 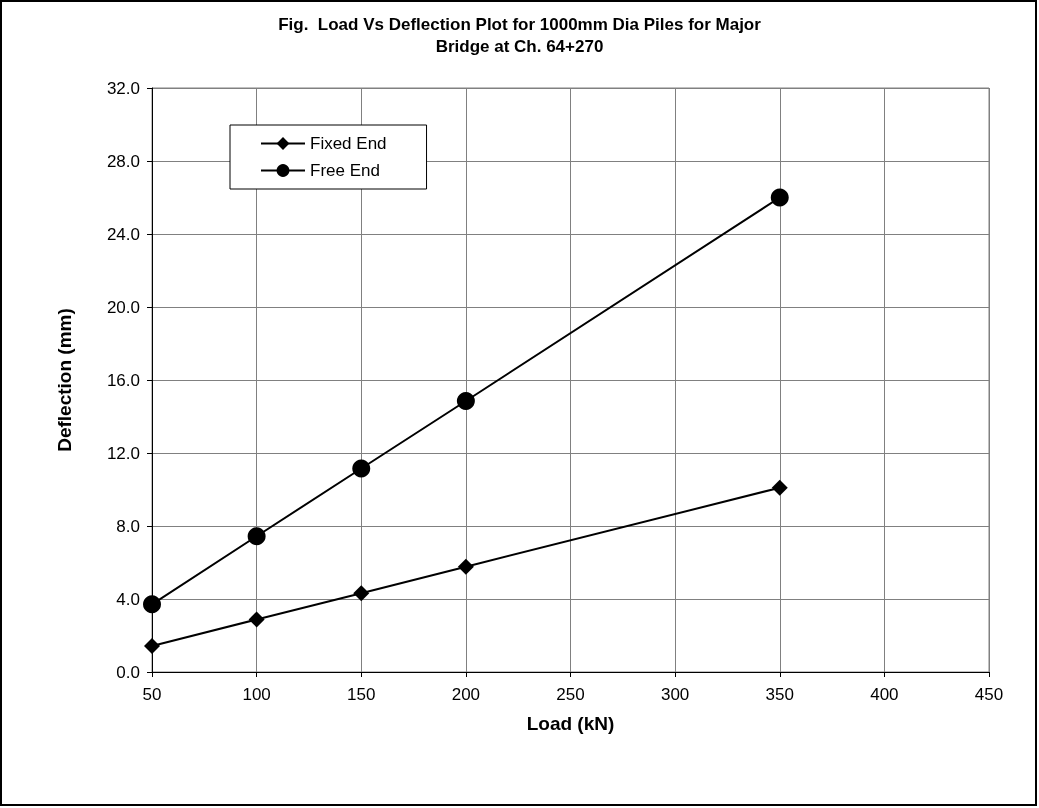 I want to click on x-tick-label: 450, so click(x=989, y=694).